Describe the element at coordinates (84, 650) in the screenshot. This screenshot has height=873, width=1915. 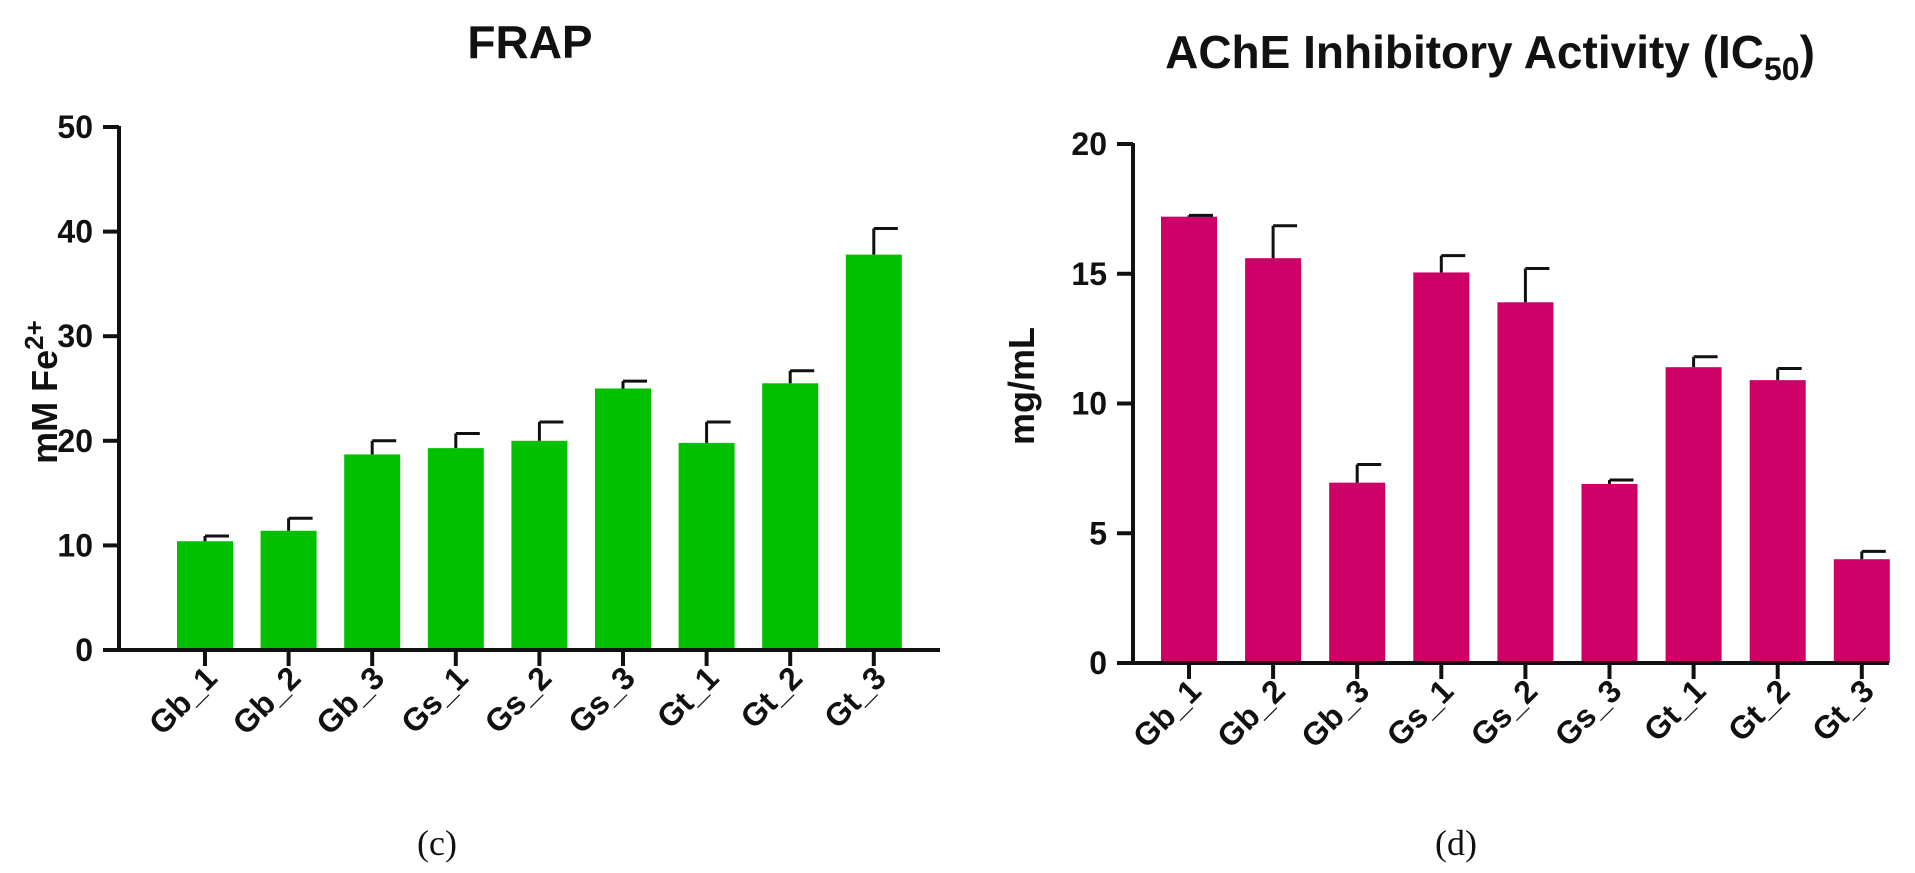
I see `frap-y-tick-label-0: 0` at that location.